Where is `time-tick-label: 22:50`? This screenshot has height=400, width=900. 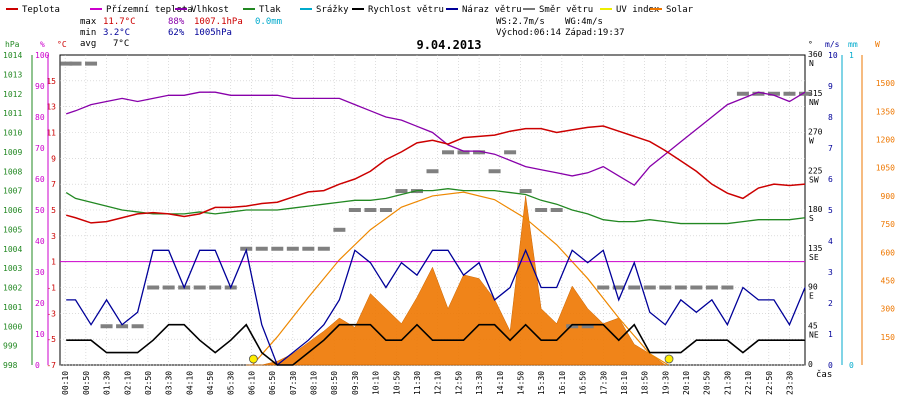 time-tick-label: 22:50 is located at coordinates (769, 383).